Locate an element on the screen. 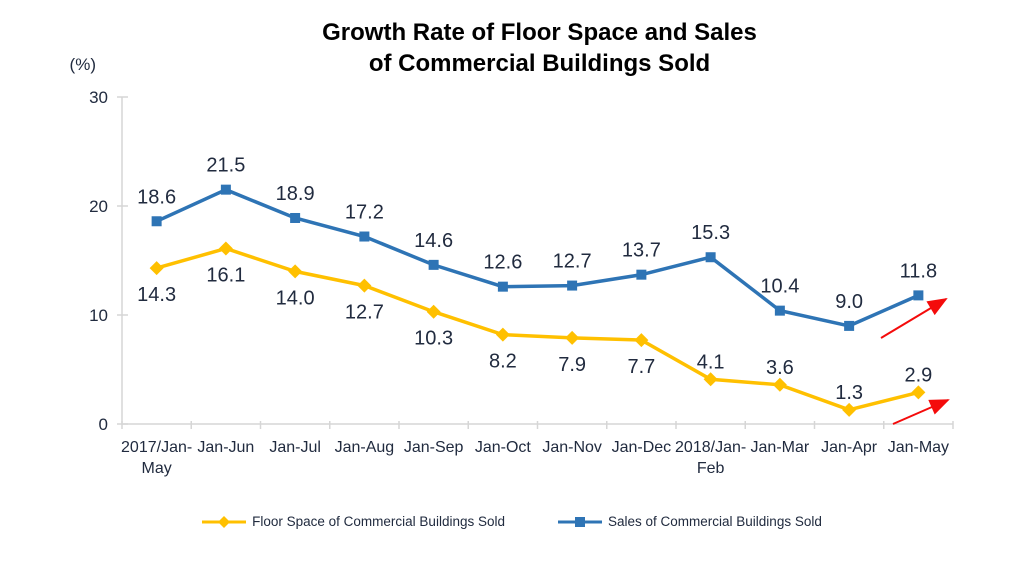  sales-series-icon is located at coordinates (580, 522).